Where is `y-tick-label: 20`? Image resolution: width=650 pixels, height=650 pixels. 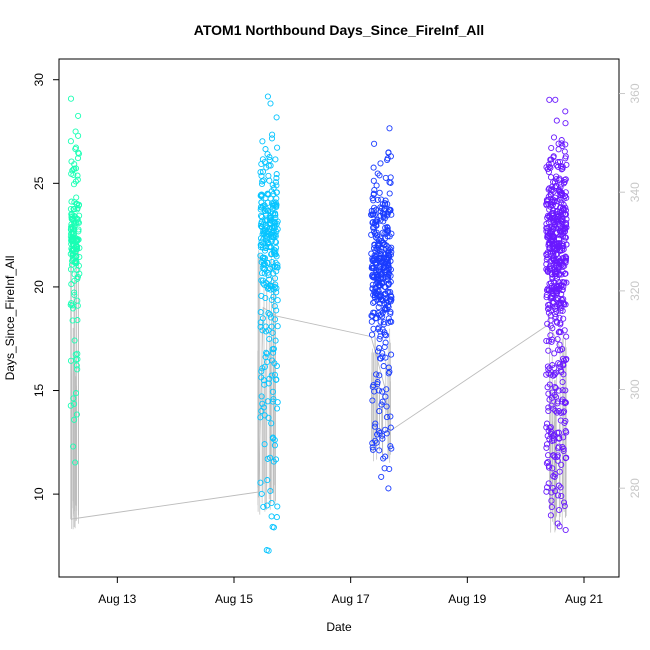 y-tick-label: 20 is located at coordinates (39, 287).